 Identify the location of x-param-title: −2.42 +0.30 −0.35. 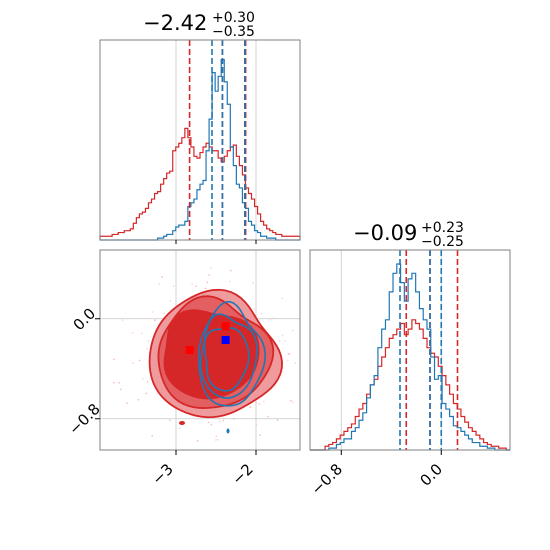
(199, 25).